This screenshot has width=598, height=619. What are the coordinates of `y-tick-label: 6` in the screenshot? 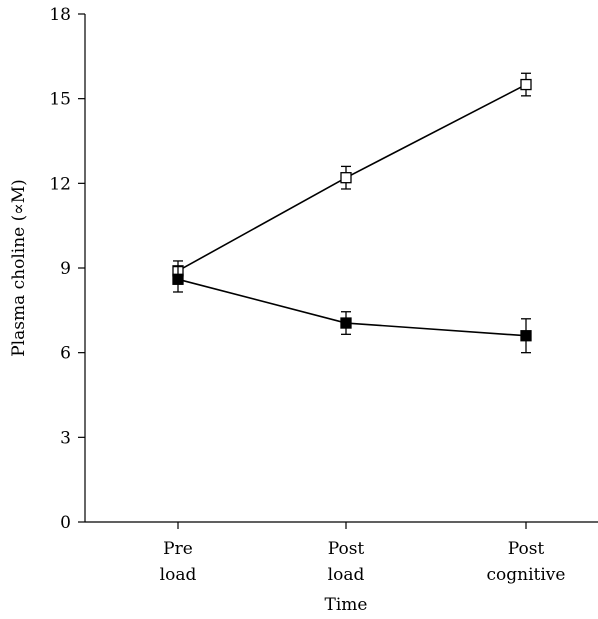 It's located at (65, 354).